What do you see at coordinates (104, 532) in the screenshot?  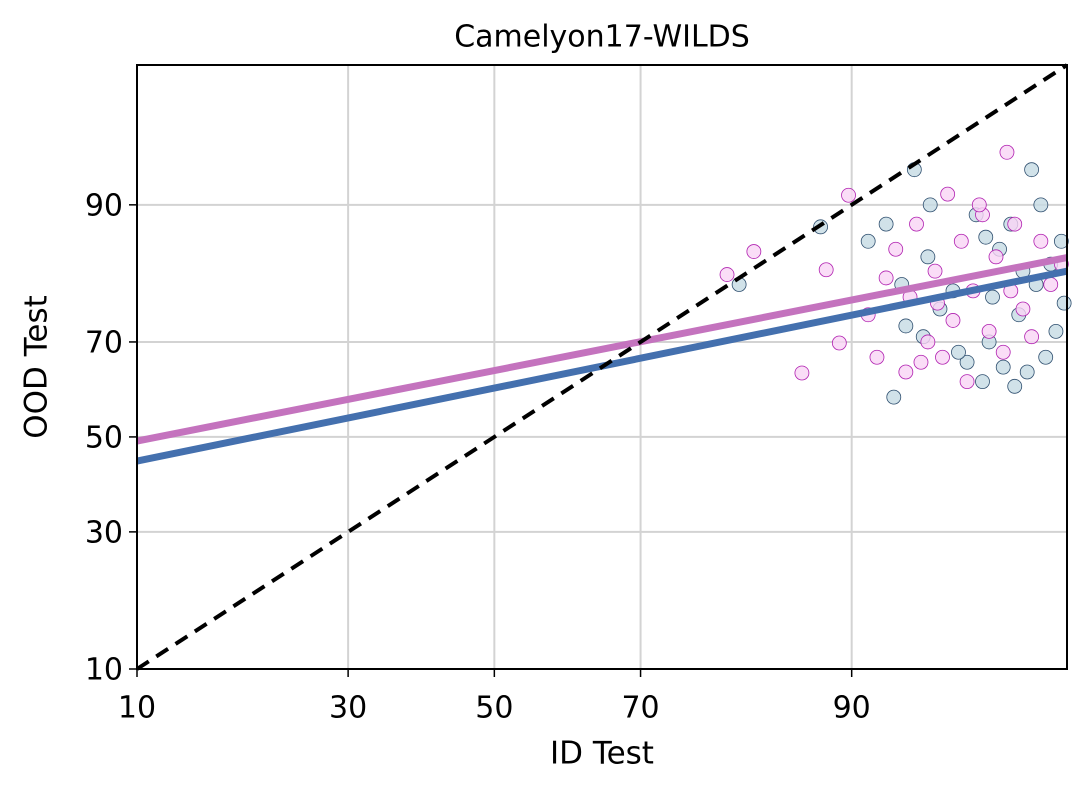 I see `y-tick-label: 30` at bounding box center [104, 532].